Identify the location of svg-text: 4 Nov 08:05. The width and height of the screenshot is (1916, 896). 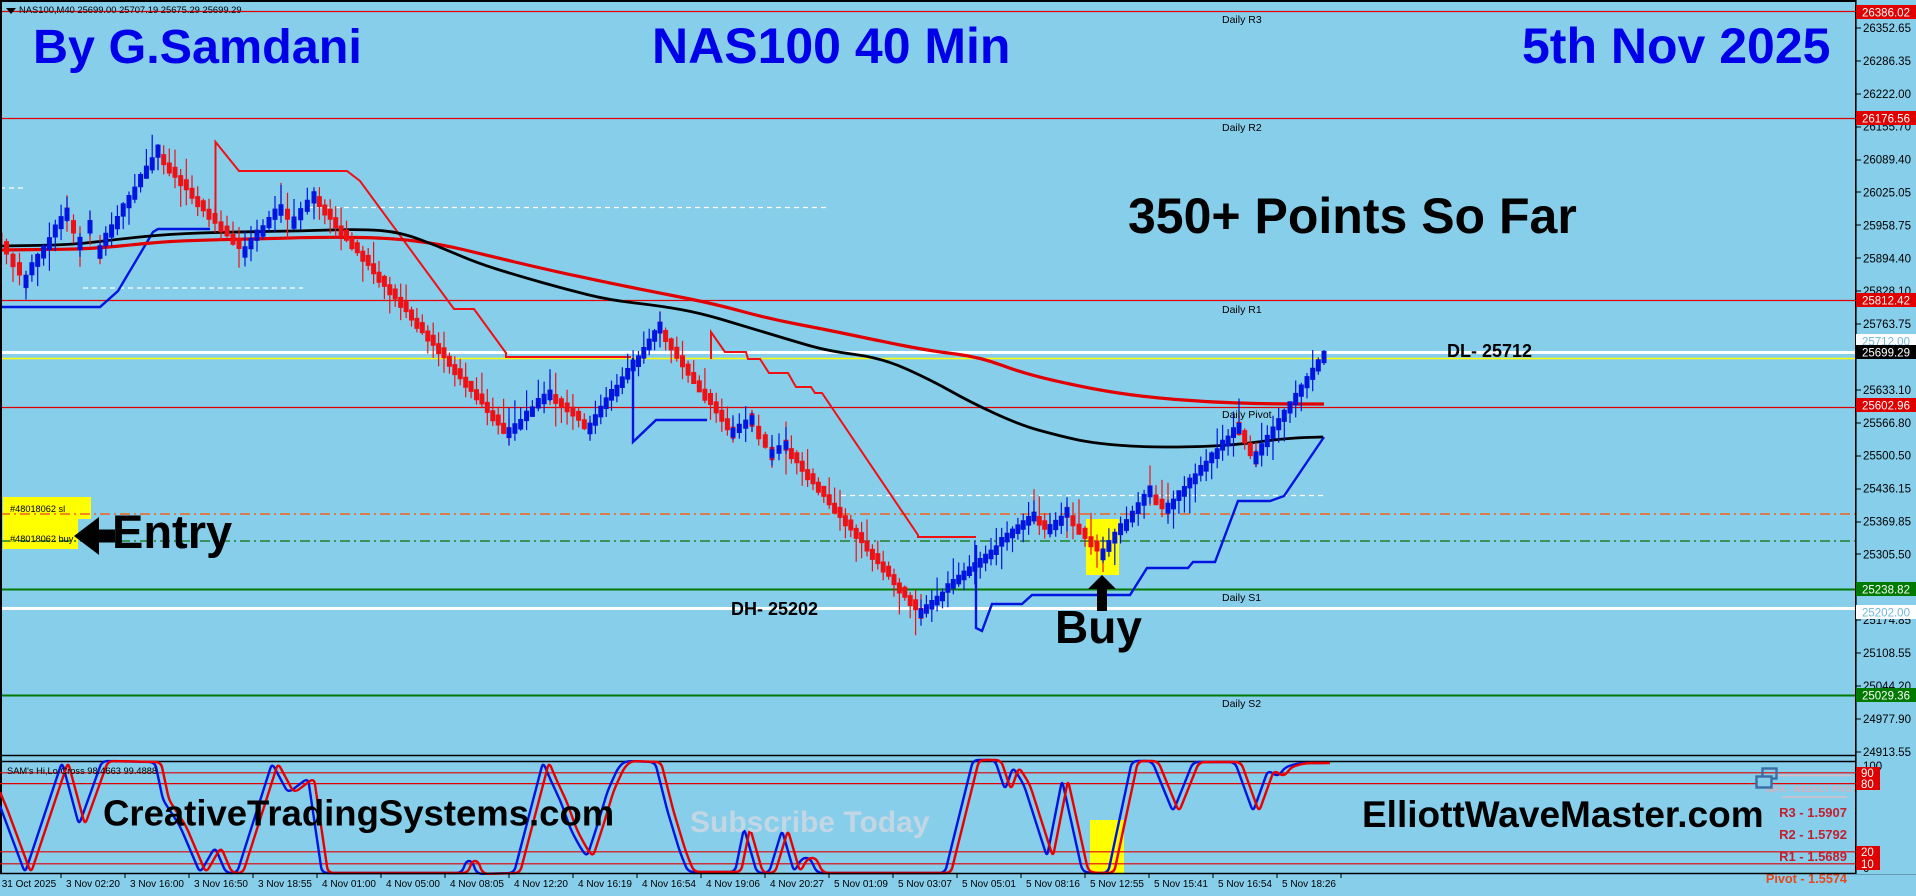
(477, 884).